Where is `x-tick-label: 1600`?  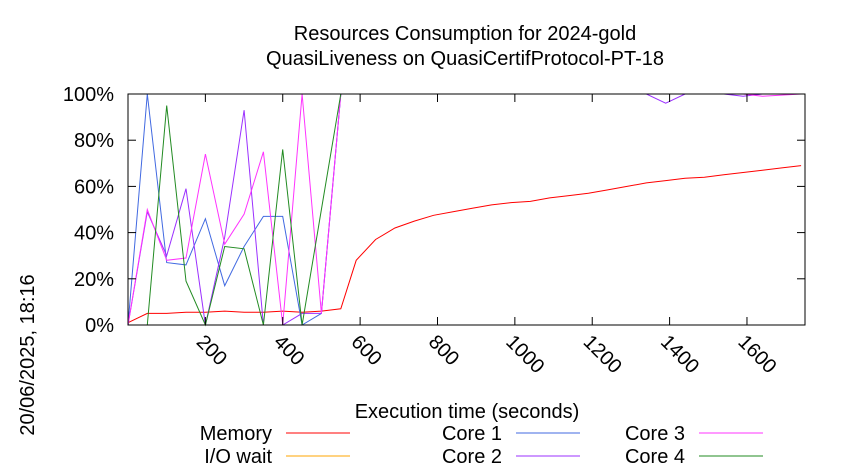 x-tick-label: 1600 is located at coordinates (756, 354).